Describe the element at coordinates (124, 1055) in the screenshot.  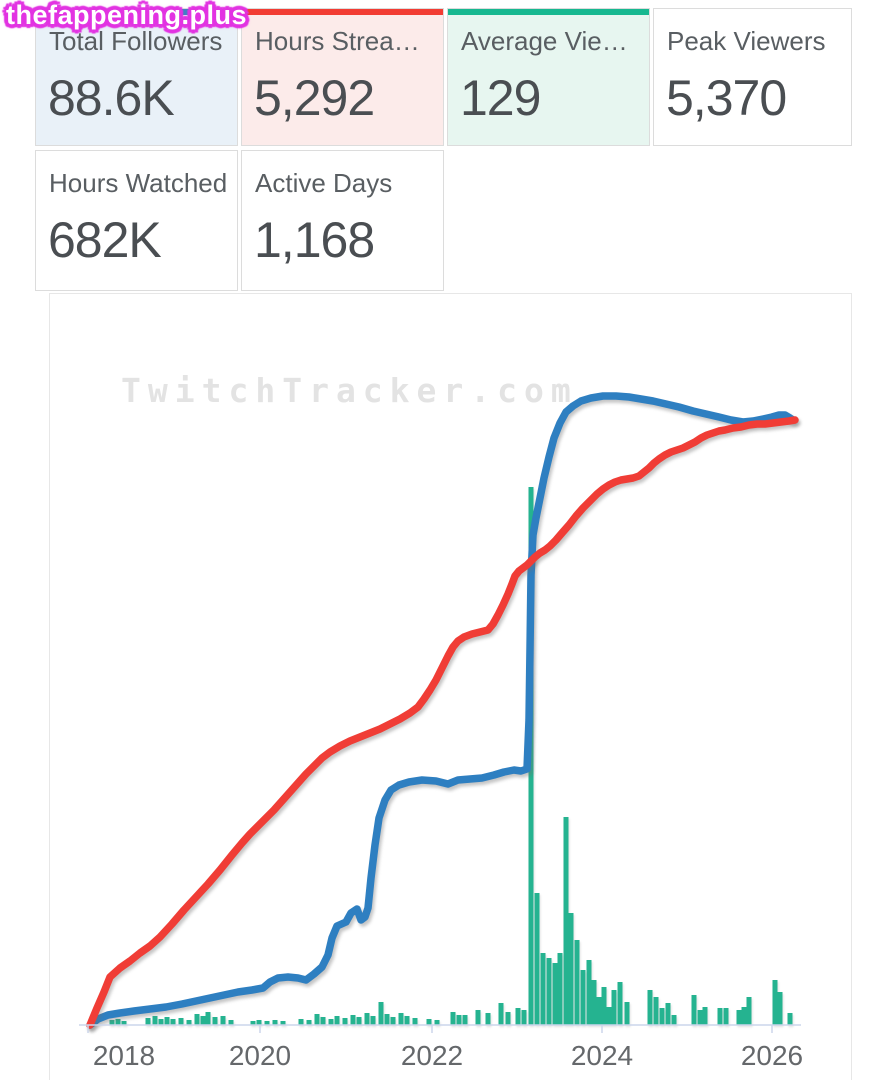
I see `x-axis-label: 2018` at that location.